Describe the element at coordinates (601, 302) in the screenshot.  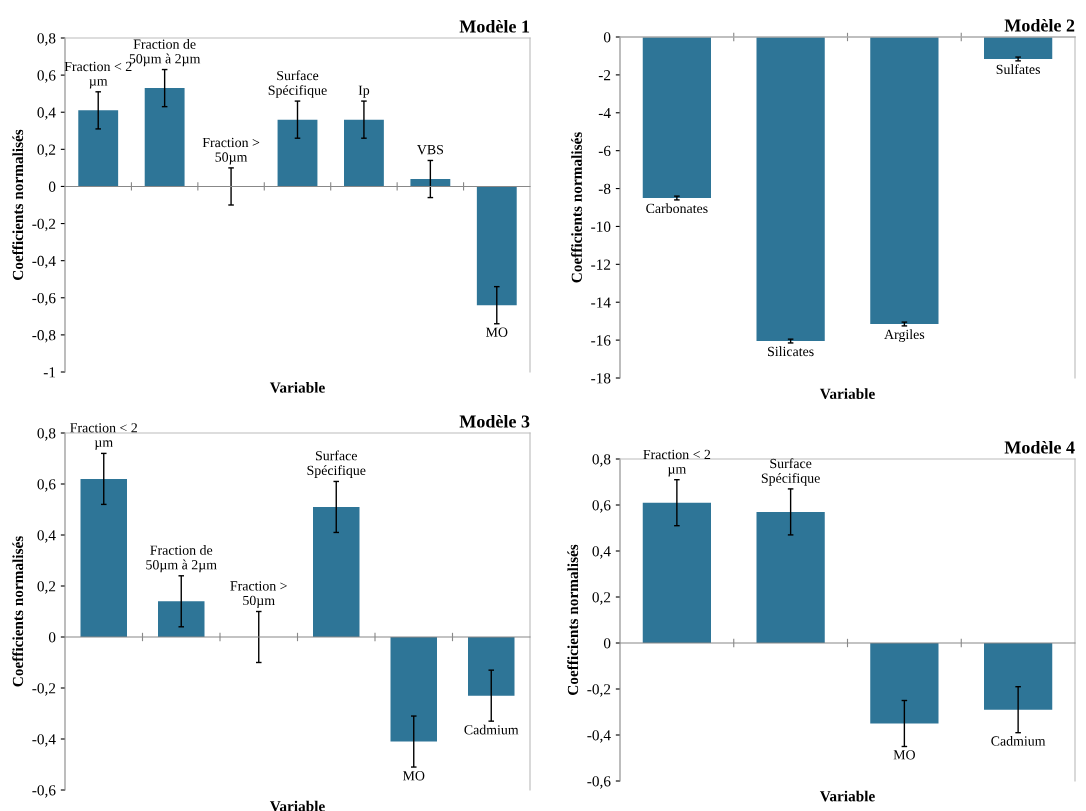
I see `y-tick-label: -14` at that location.